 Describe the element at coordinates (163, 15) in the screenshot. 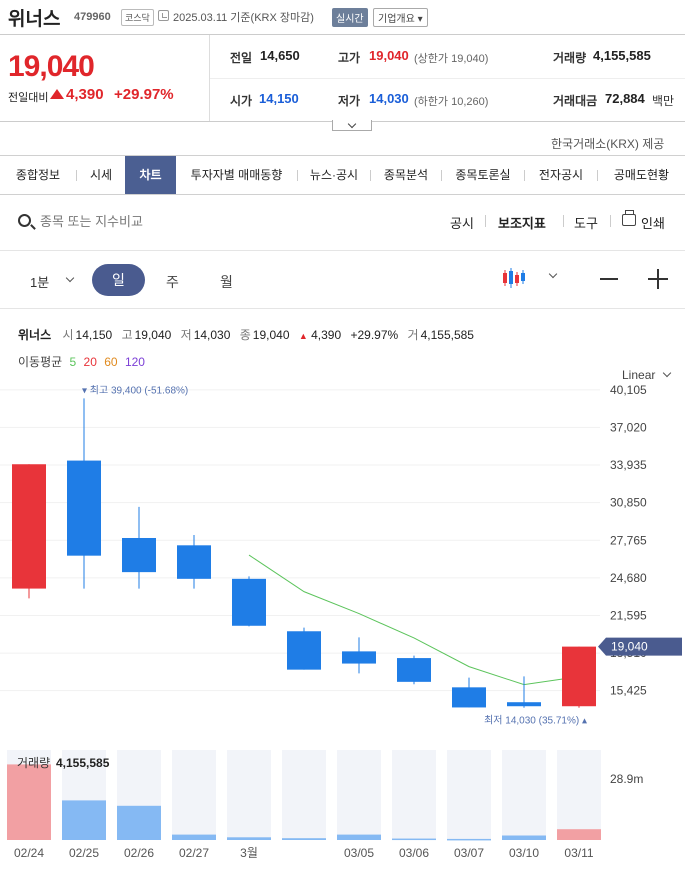

I see `calendar-icon` at that location.